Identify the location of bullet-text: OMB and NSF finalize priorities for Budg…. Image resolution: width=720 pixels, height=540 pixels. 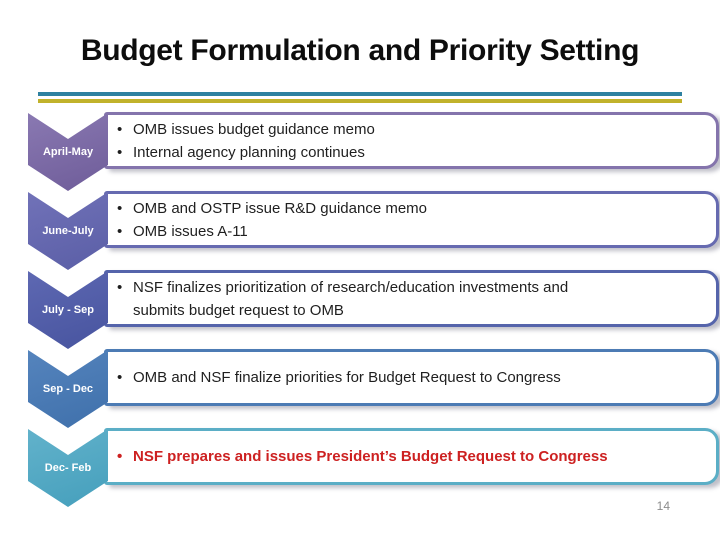
(347, 377).